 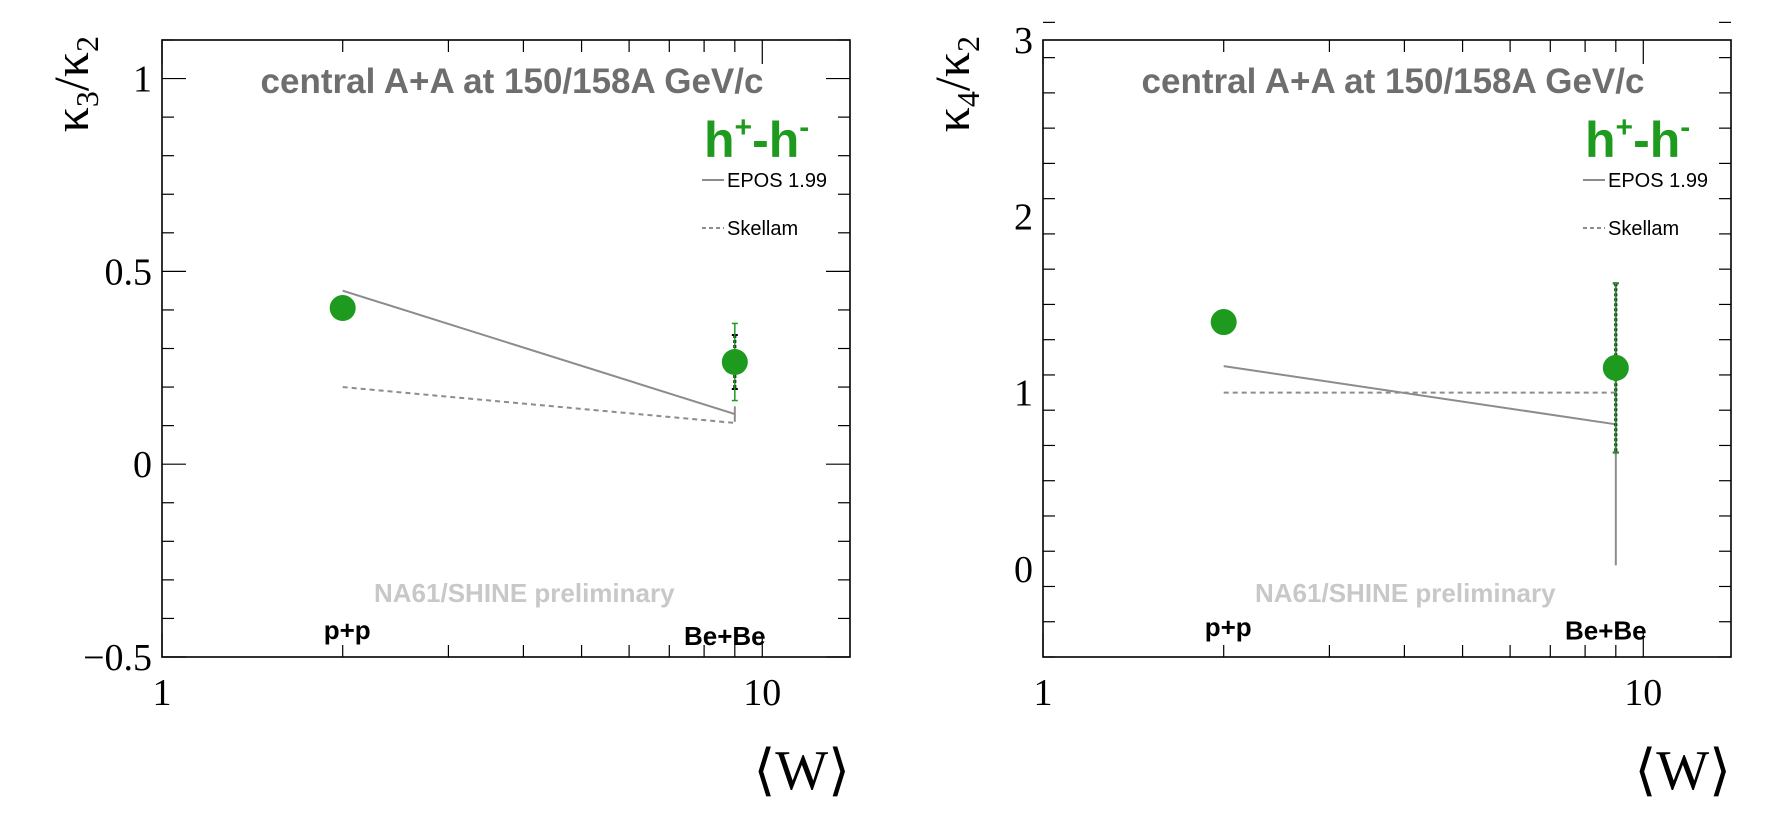 I want to click on y-axis-title: κ3/κ2, so click(x=74, y=84).